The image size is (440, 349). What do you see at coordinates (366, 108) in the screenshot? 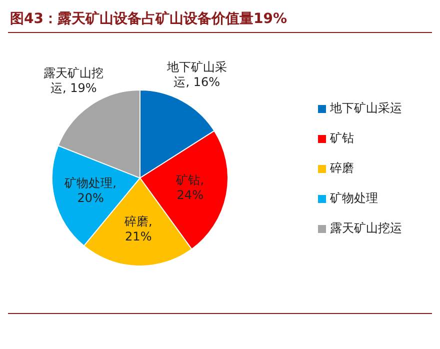
I see `legend-label: 地下矿山采运` at bounding box center [366, 108].